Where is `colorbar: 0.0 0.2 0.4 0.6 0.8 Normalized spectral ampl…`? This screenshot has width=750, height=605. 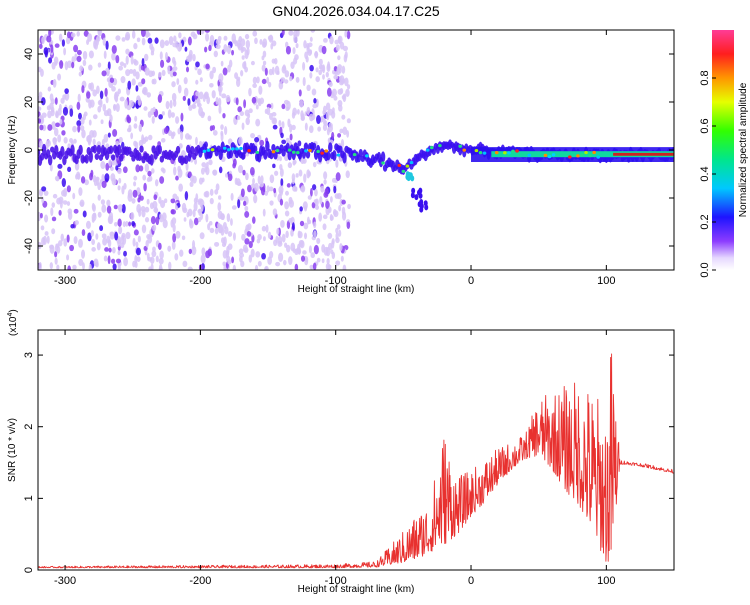 colorbar: 0.0 0.2 0.4 0.6 0.8 Normalized spectral ampl… is located at coordinates (724, 154).